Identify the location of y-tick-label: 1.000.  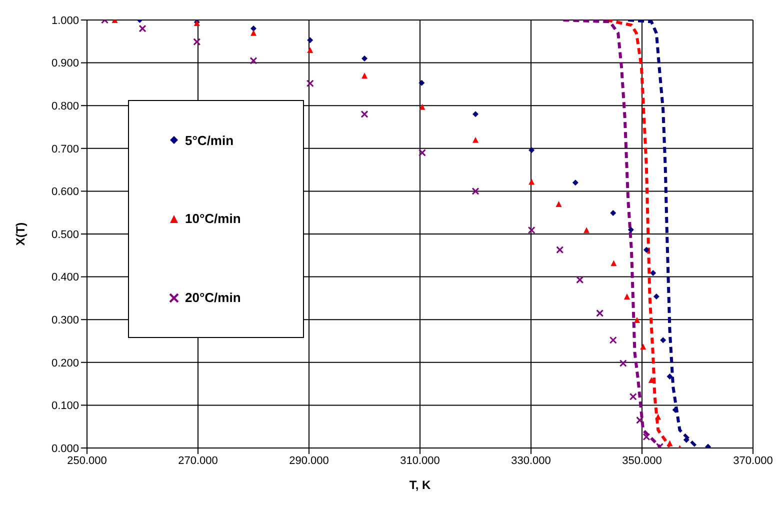
(65, 20).